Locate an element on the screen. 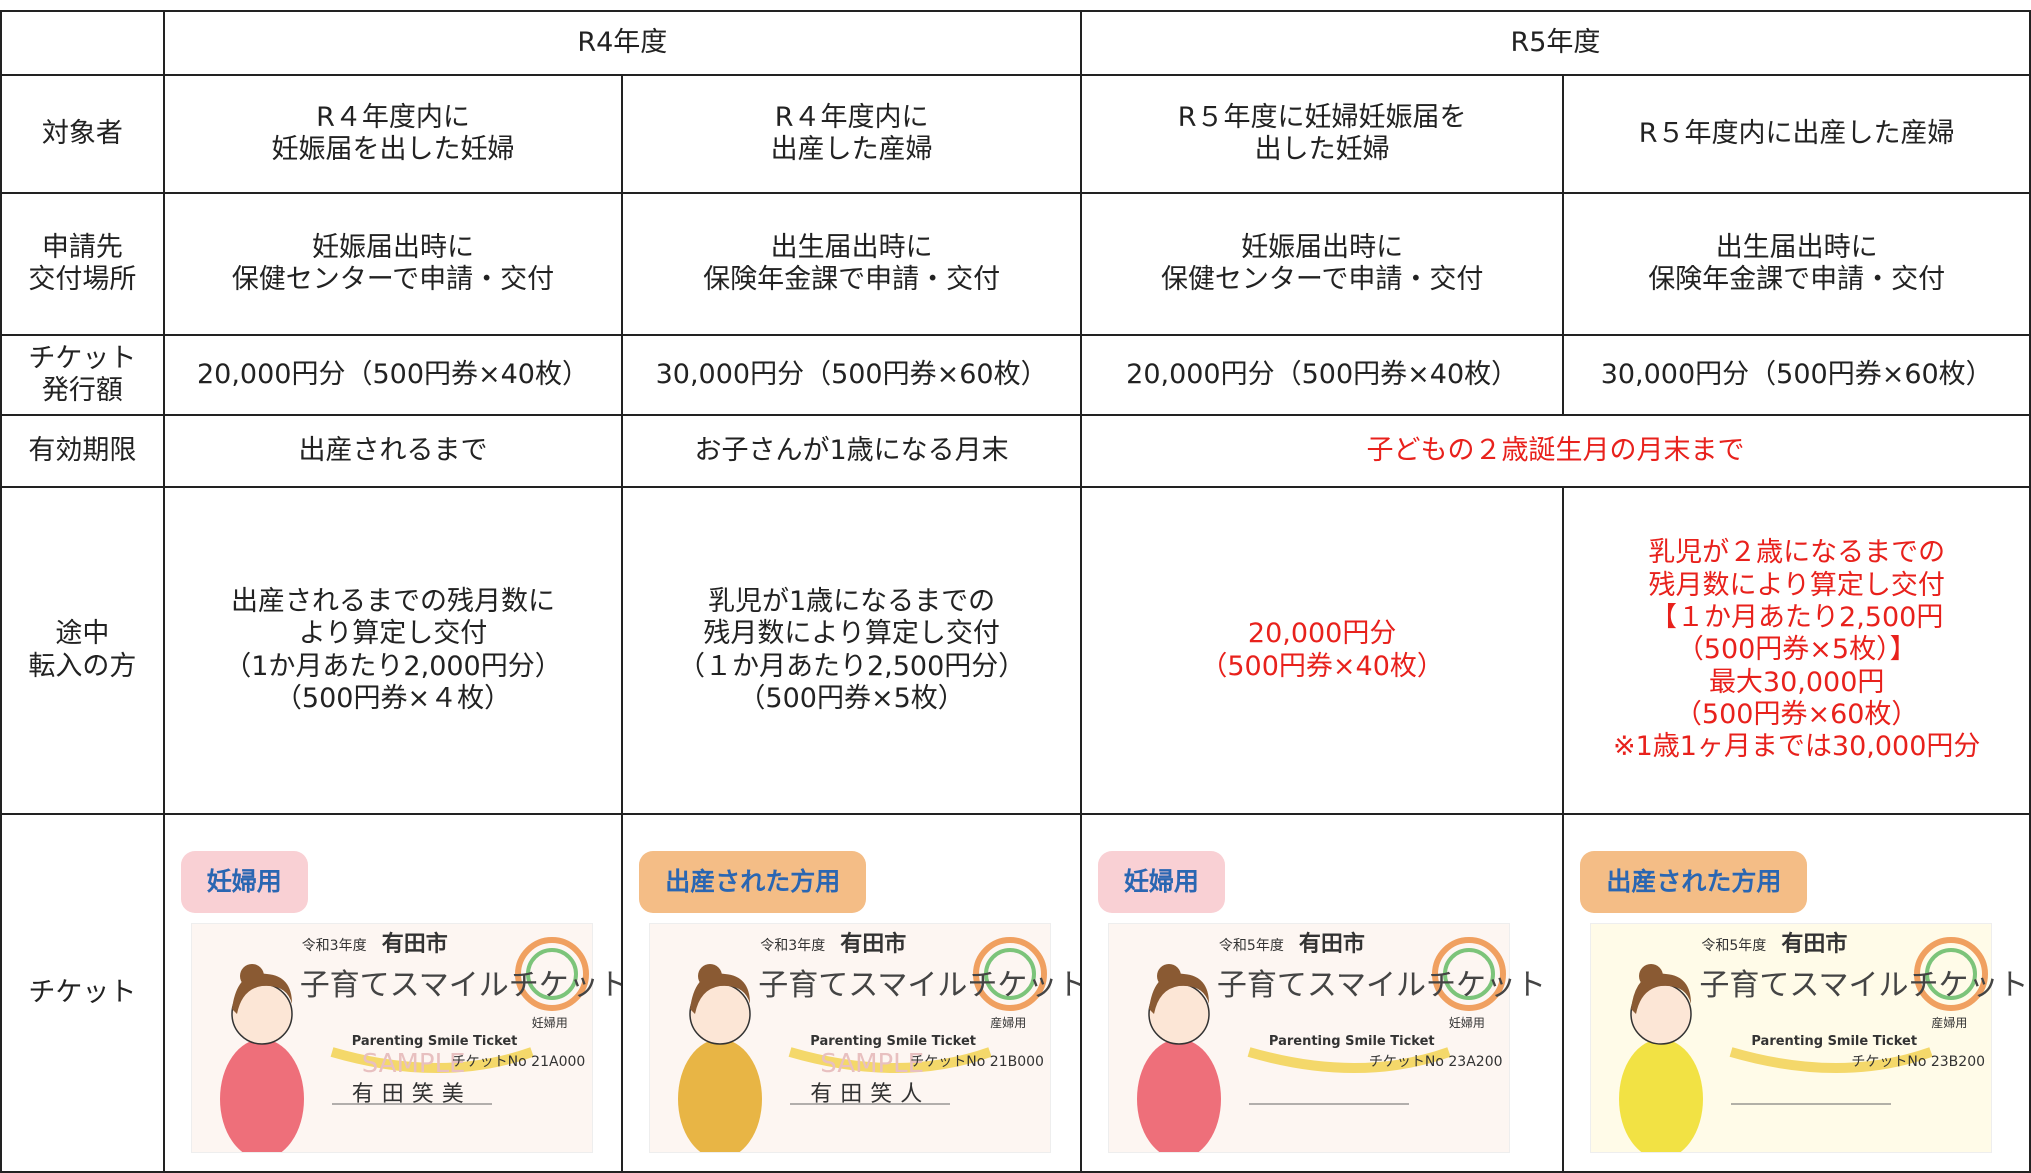 The width and height of the screenshot is (2031, 1173). cell-text: 出生届出時に is located at coordinates (851, 247).